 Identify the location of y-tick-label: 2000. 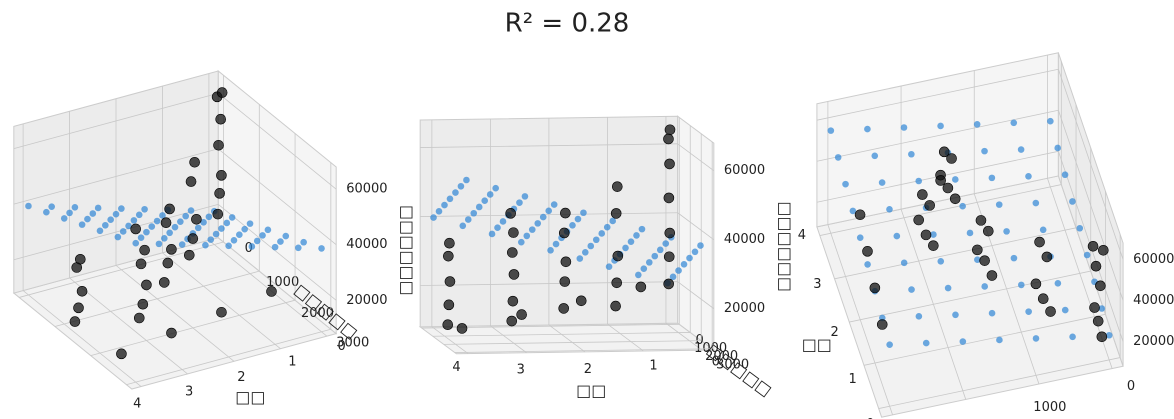
(721, 356).